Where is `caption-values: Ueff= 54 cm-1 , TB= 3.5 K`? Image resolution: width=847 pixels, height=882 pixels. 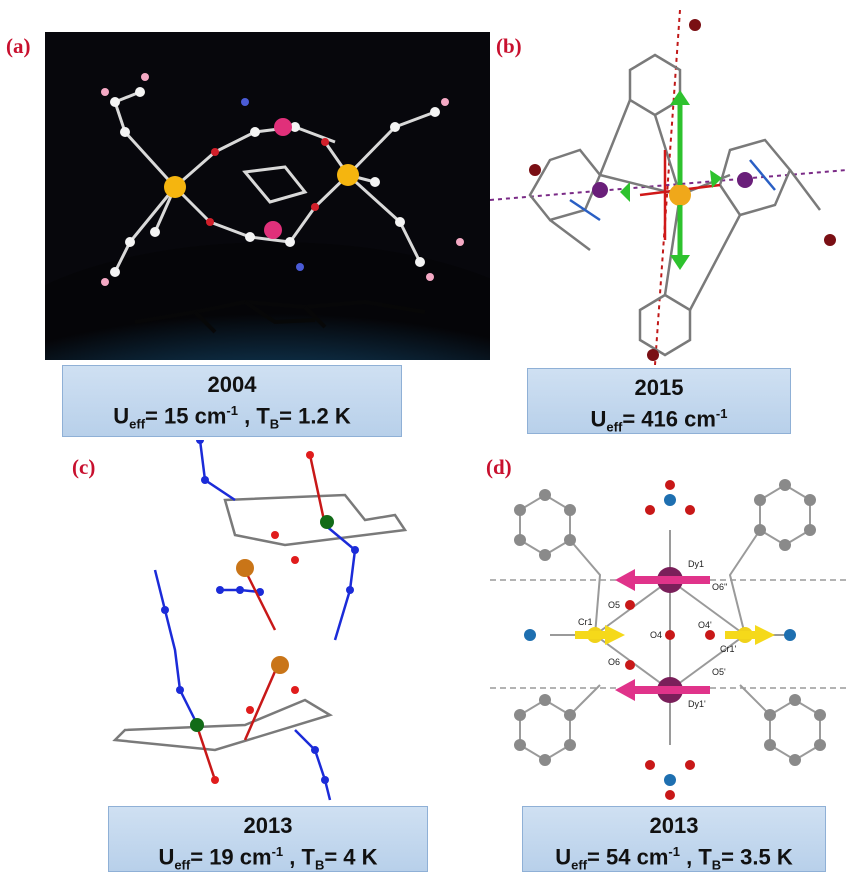
caption-values: Ueff= 54 cm-1 , TB= 3.5 K is located at coordinates (674, 858).